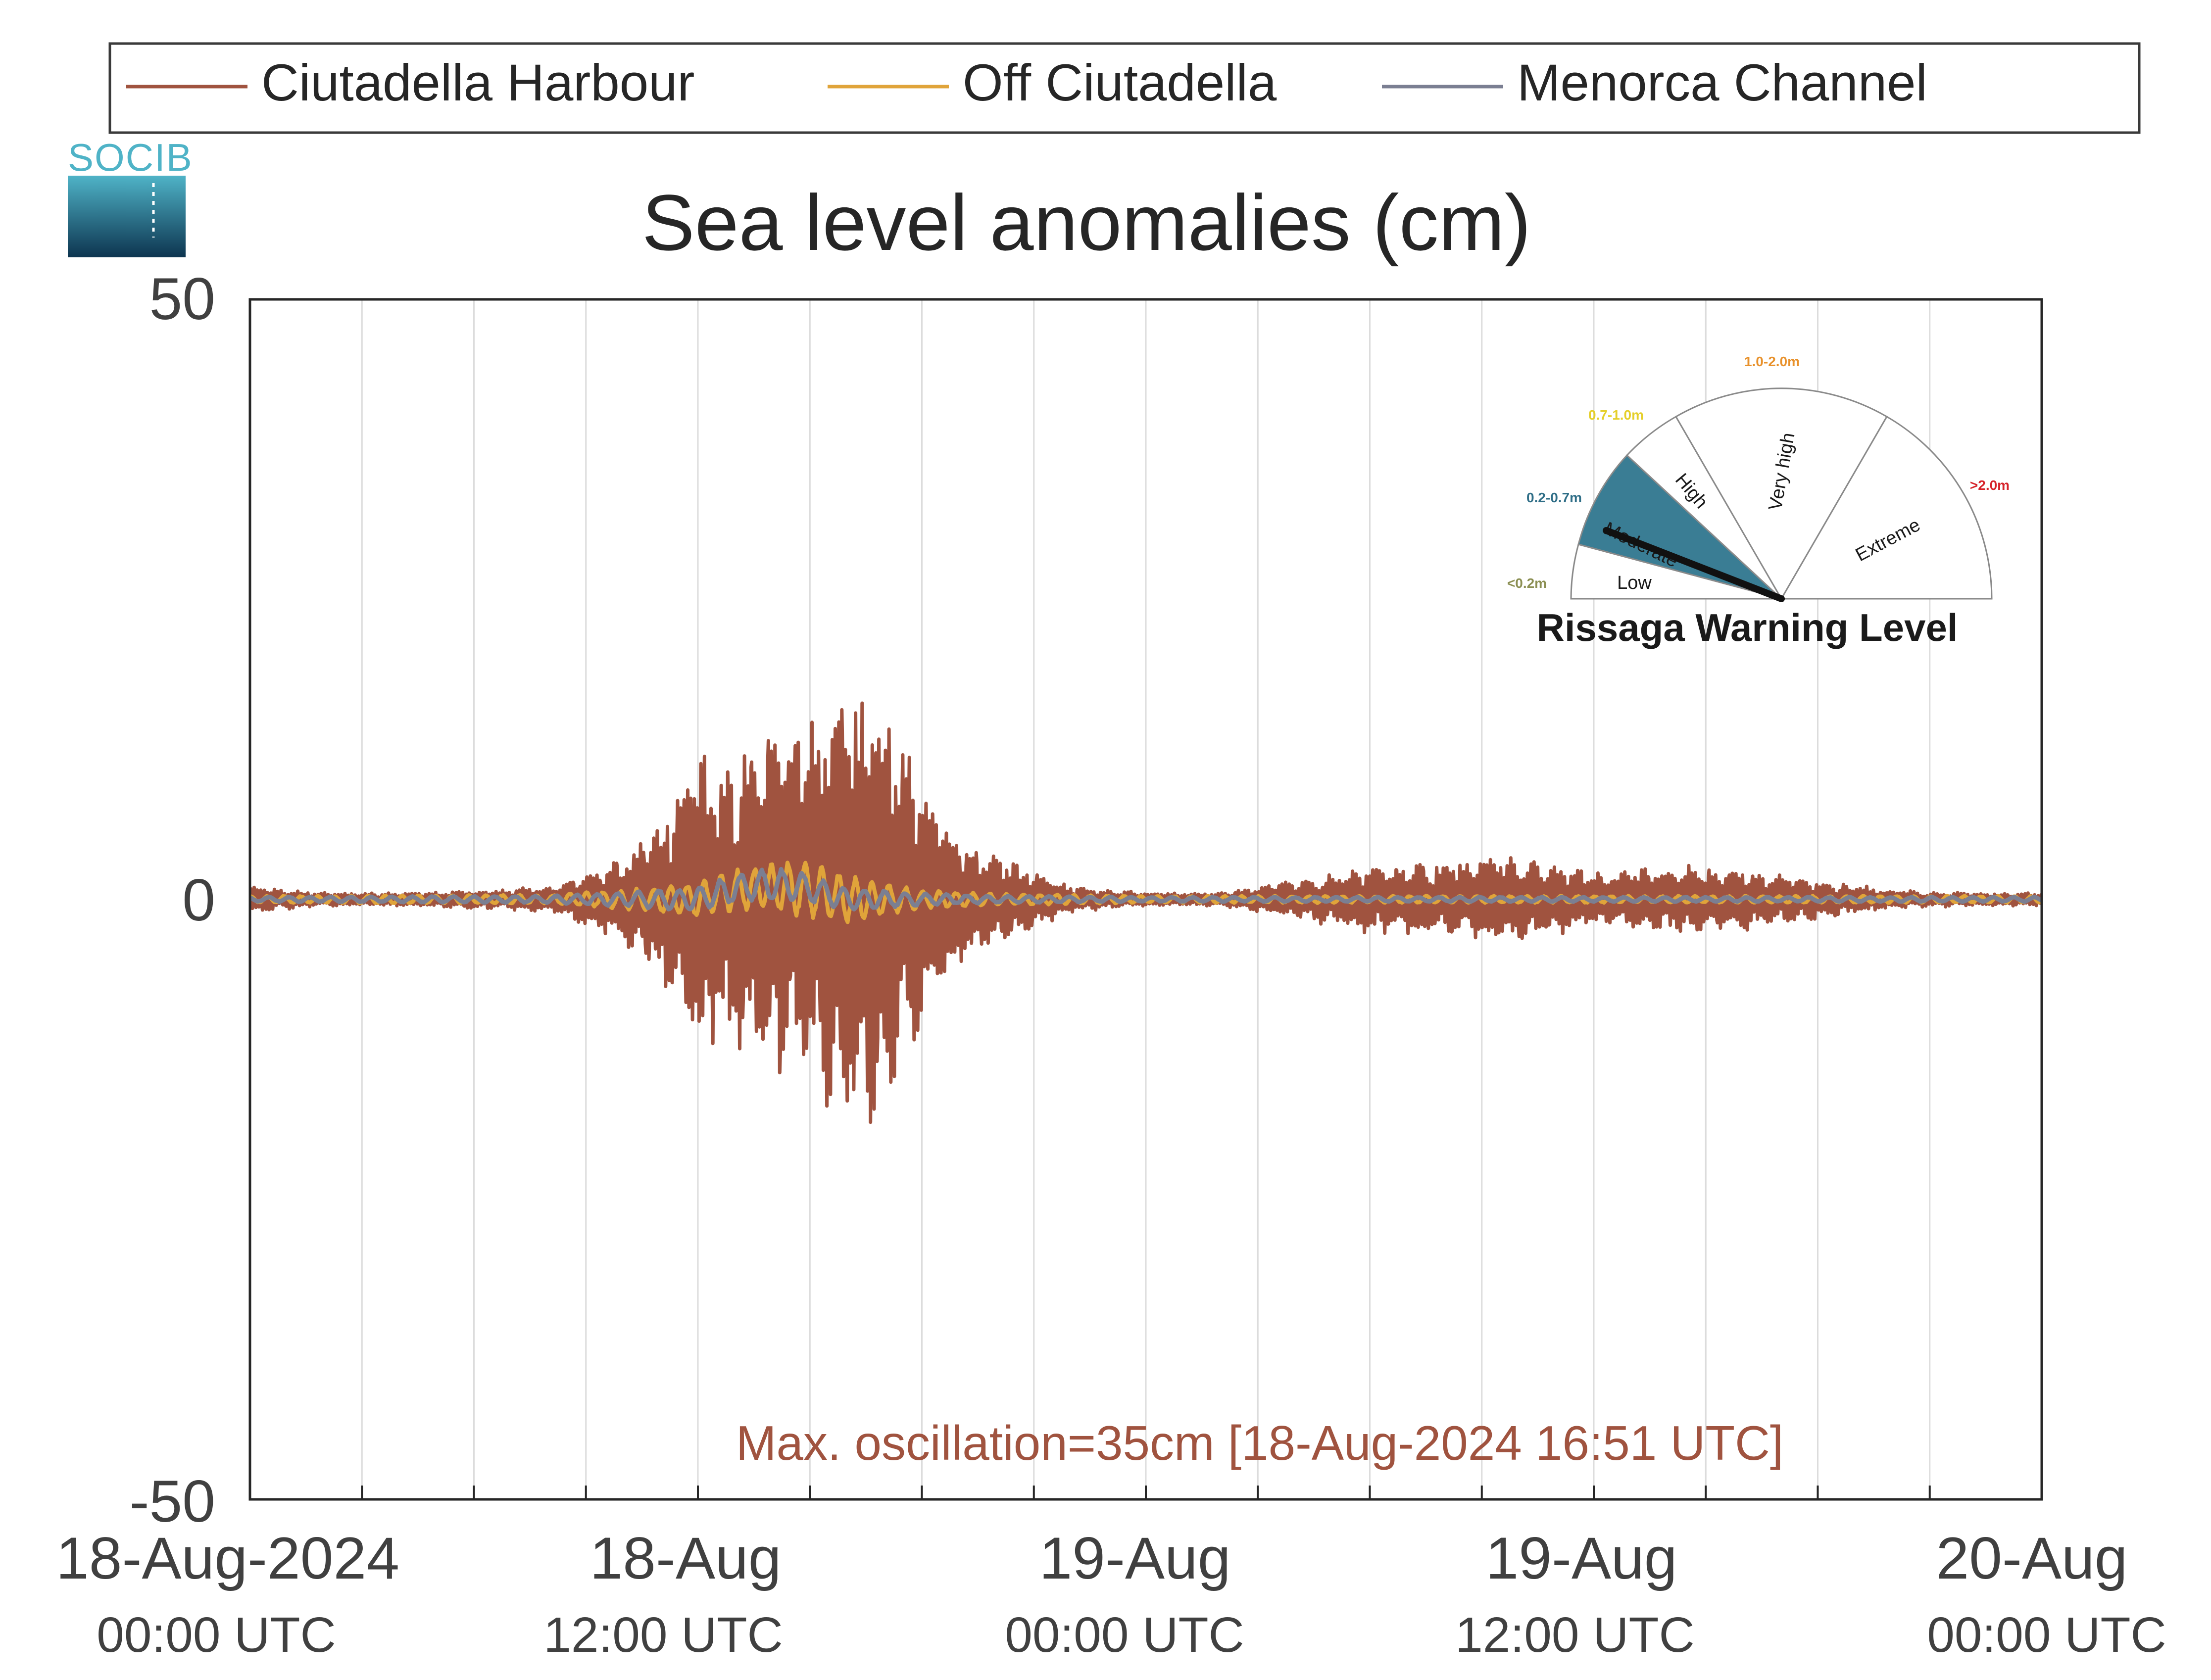 The height and width of the screenshot is (1680, 2211). I want to click on legend-entry-ciutadella-harbour: Ciutadella Harbour, so click(410, 83).